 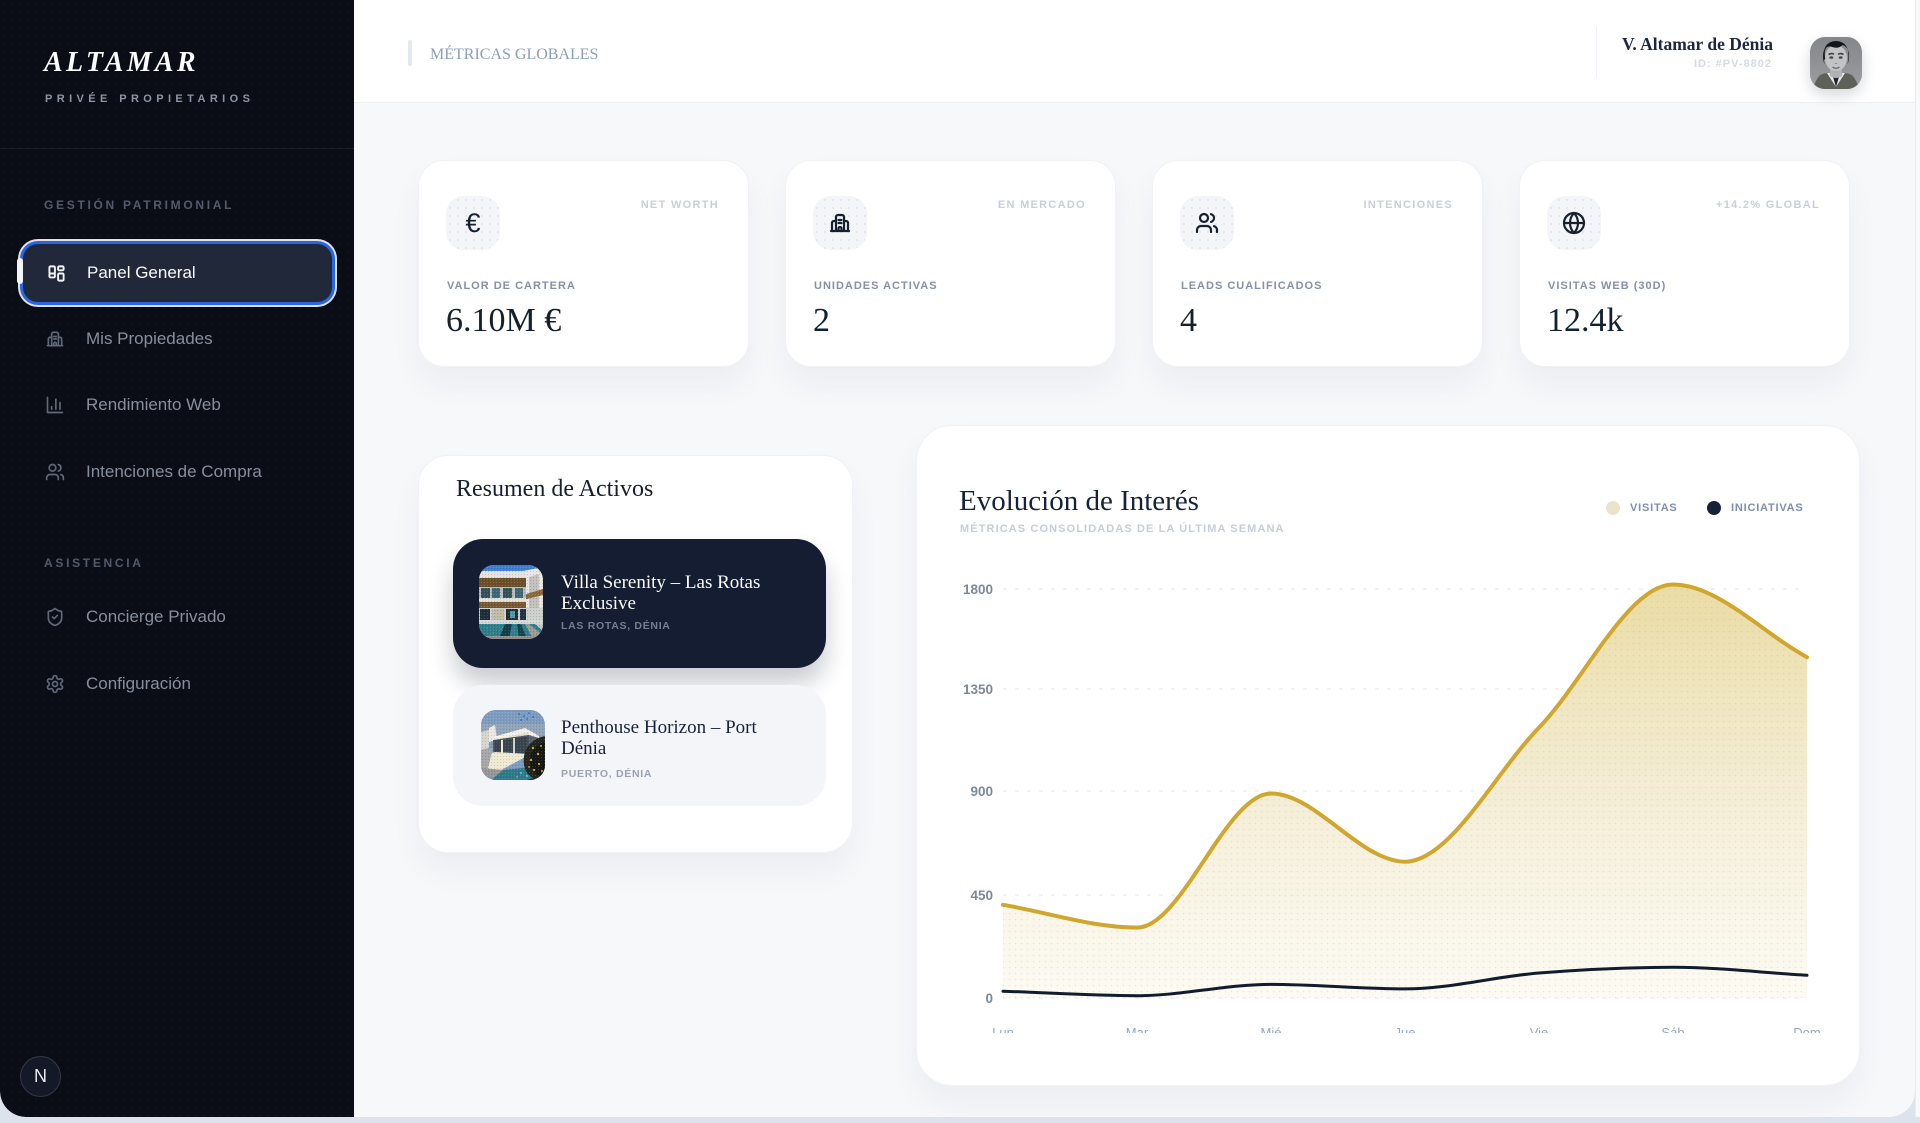 What do you see at coordinates (1137, 1029) in the screenshot?
I see `svg-text: Mar` at bounding box center [1137, 1029].